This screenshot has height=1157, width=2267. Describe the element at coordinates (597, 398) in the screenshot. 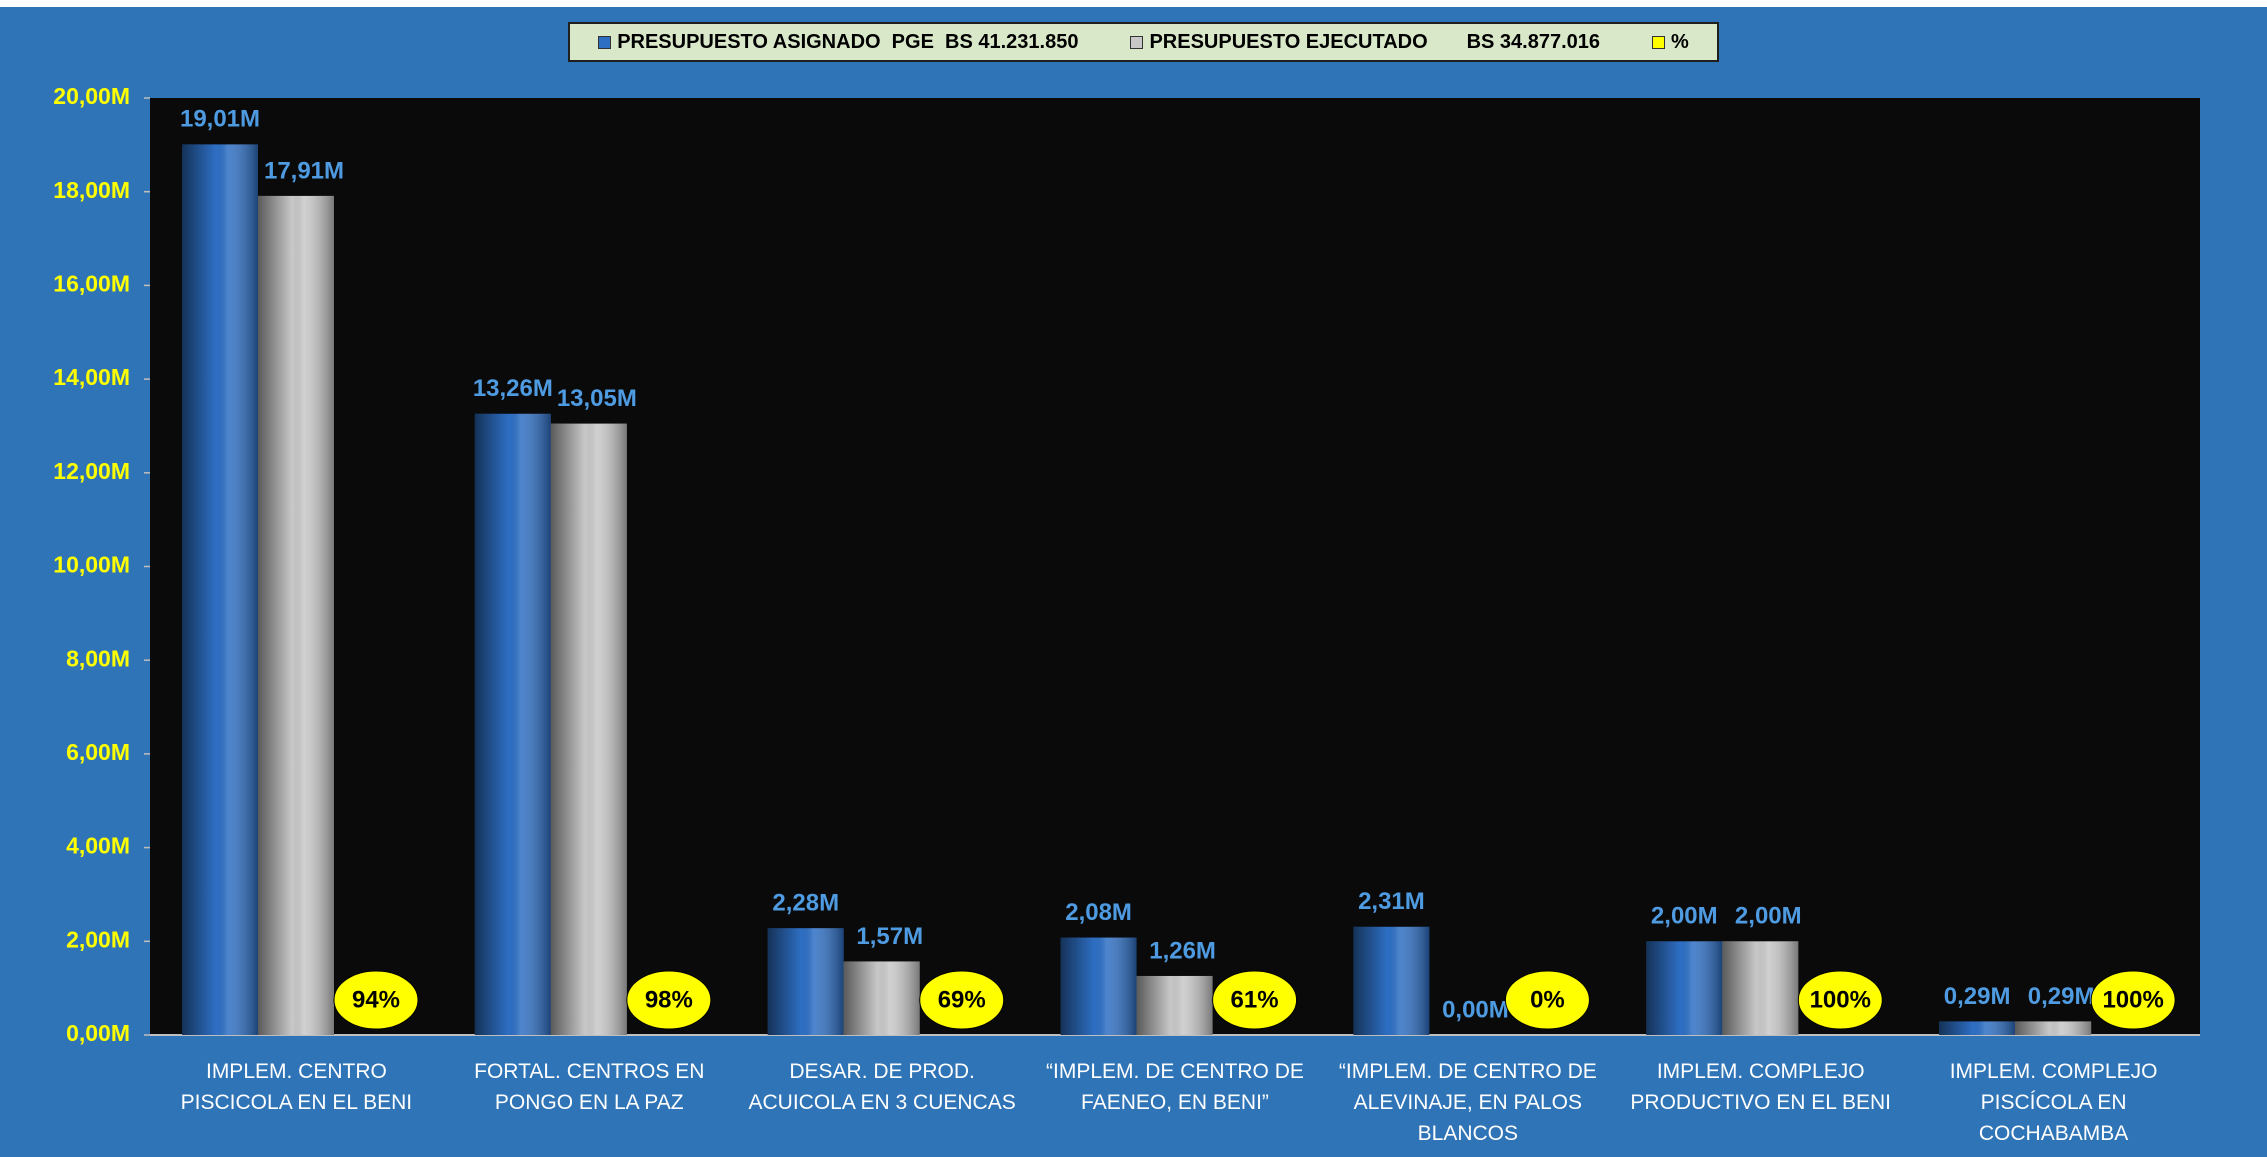

I see `value-label: 13,05M` at that location.